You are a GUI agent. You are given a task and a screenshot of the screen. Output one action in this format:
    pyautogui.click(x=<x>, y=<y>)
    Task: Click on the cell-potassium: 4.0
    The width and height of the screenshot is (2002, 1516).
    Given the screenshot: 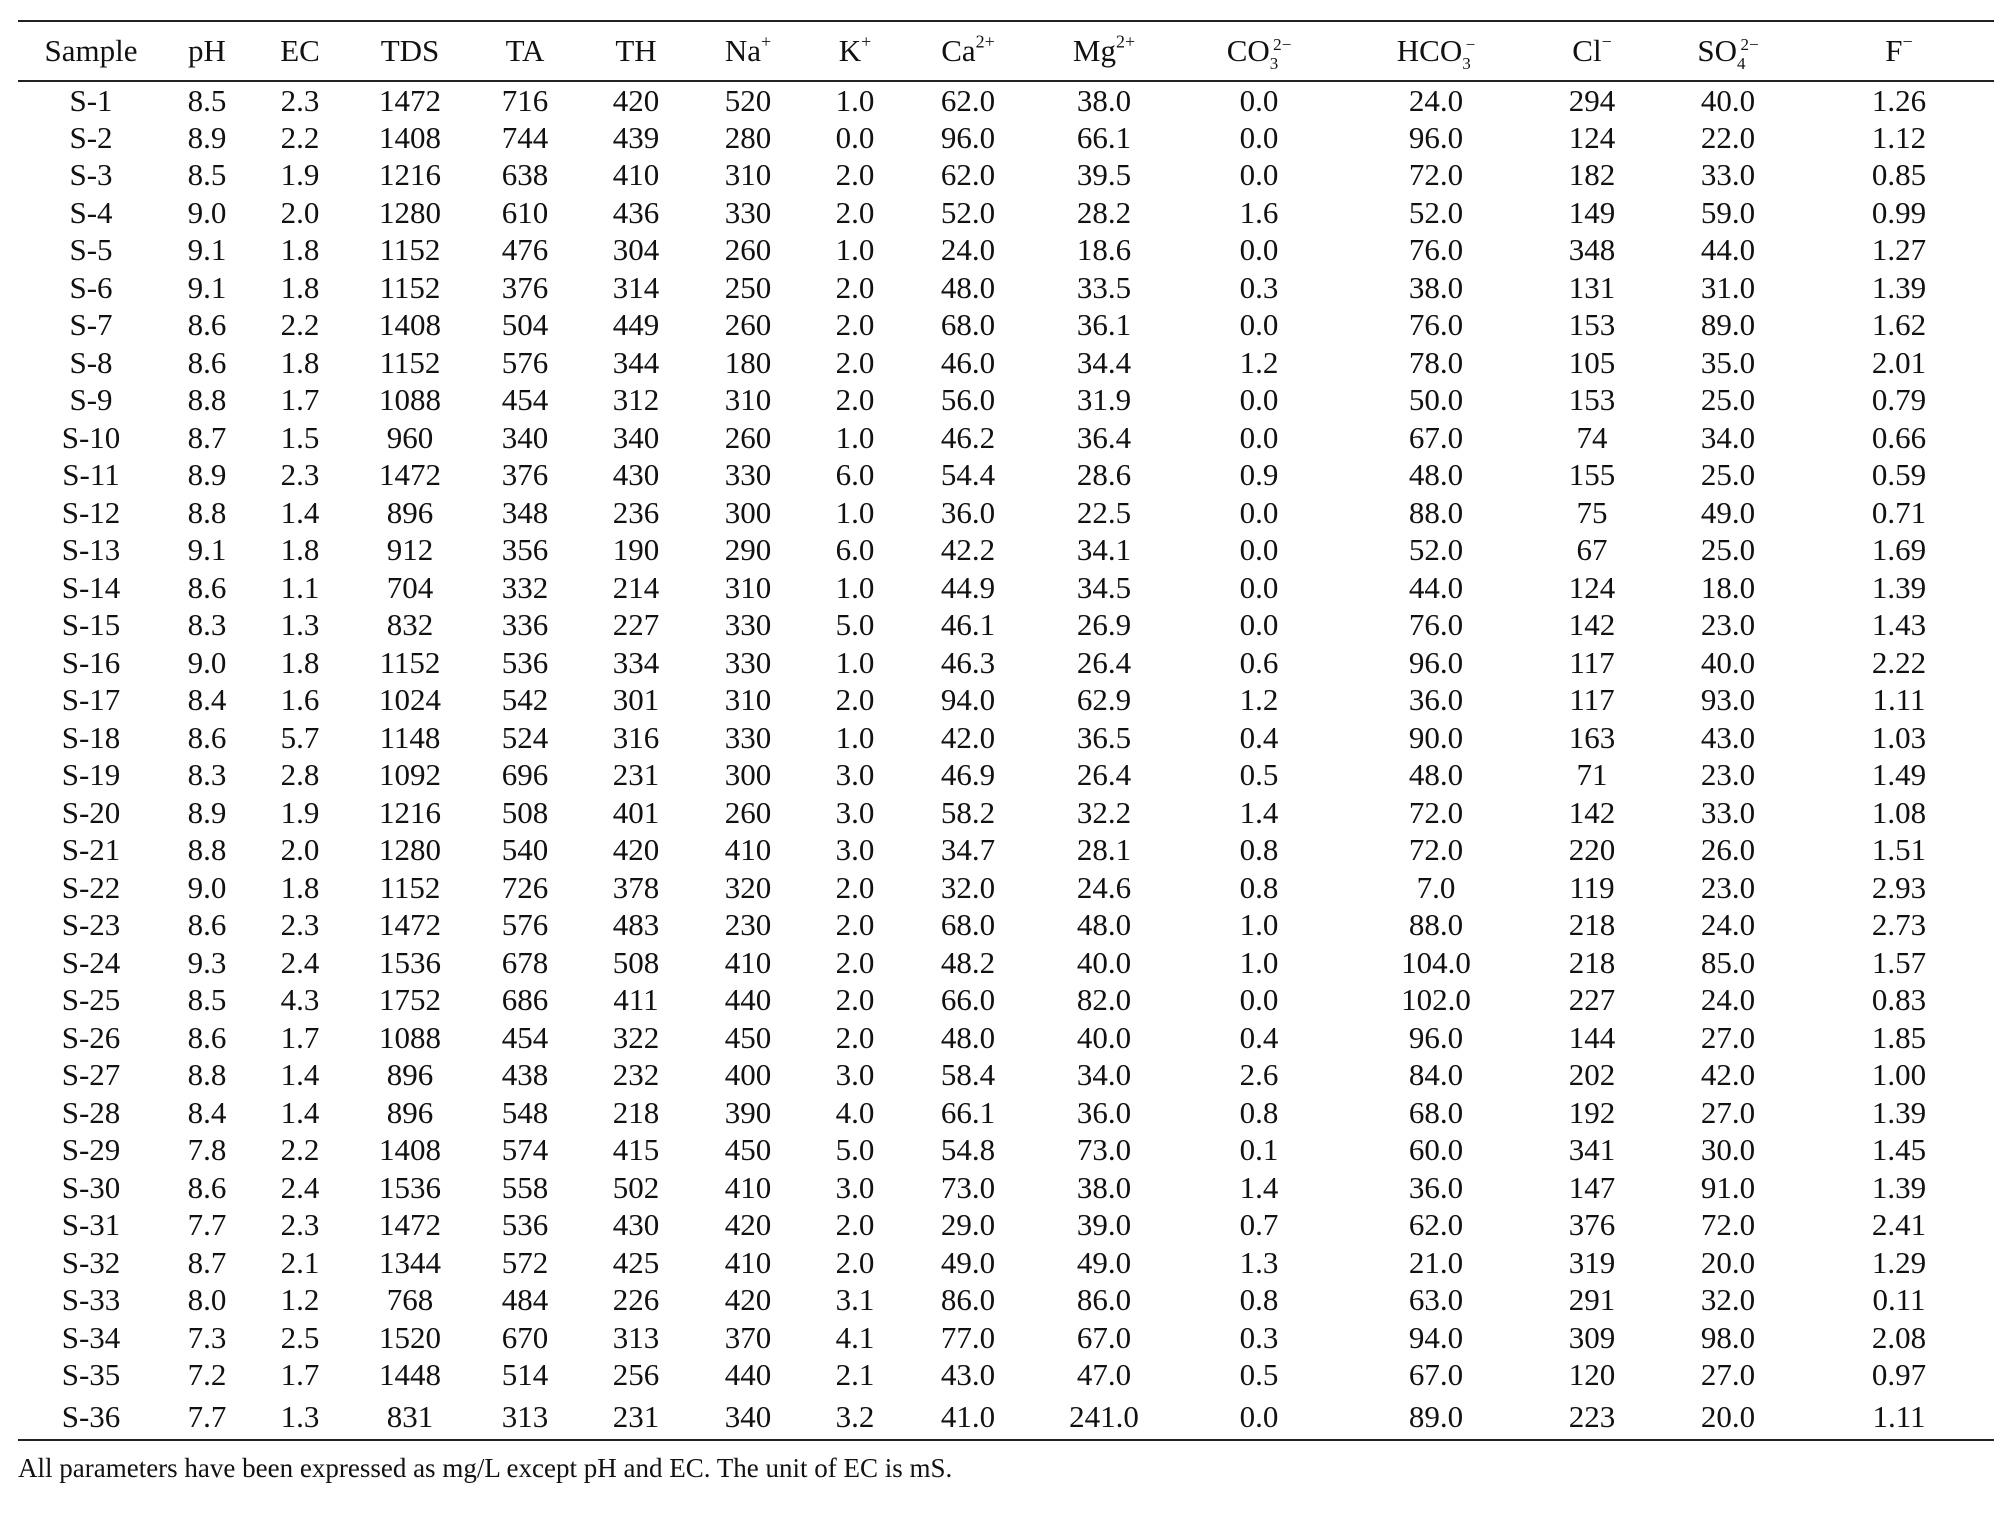 What is the action you would take?
    pyautogui.click(x=855, y=1112)
    